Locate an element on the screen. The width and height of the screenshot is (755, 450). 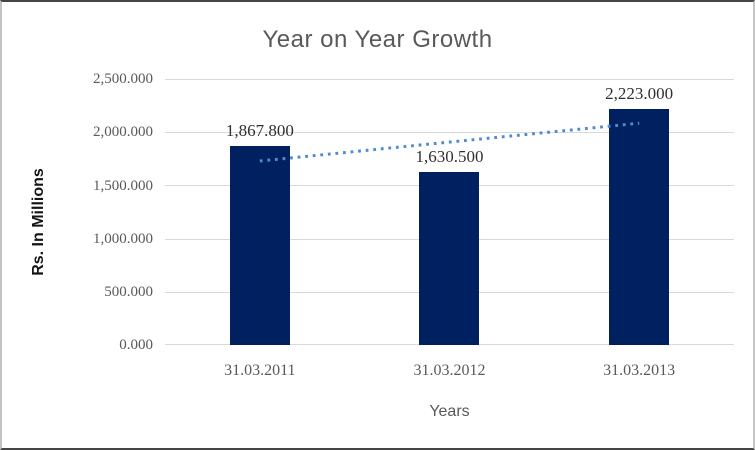
bar-2013 is located at coordinates (639, 226).